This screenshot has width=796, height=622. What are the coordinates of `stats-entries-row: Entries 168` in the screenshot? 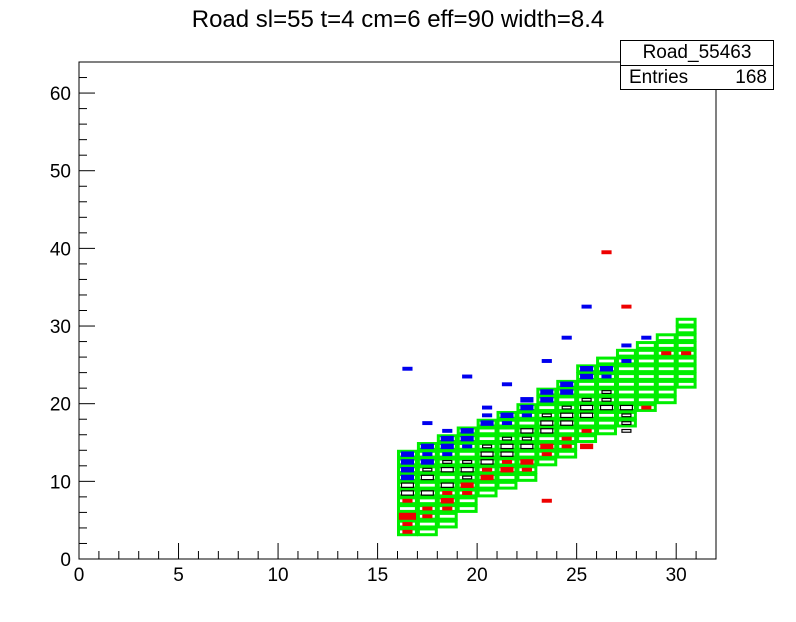 It's located at (697, 78).